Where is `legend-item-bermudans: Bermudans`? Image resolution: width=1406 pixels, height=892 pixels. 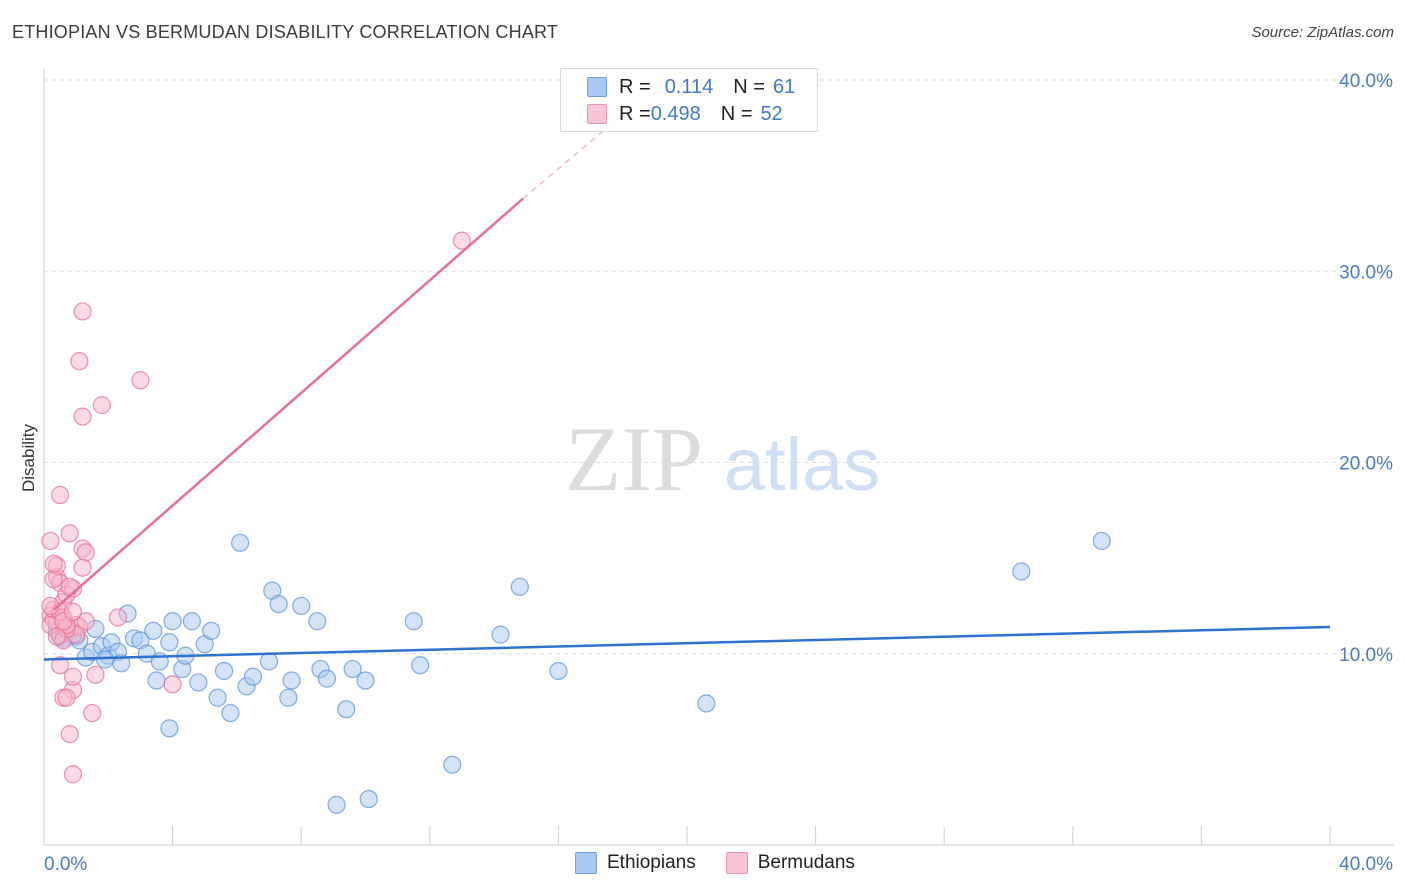 legend-item-bermudans: Bermudans is located at coordinates (790, 863).